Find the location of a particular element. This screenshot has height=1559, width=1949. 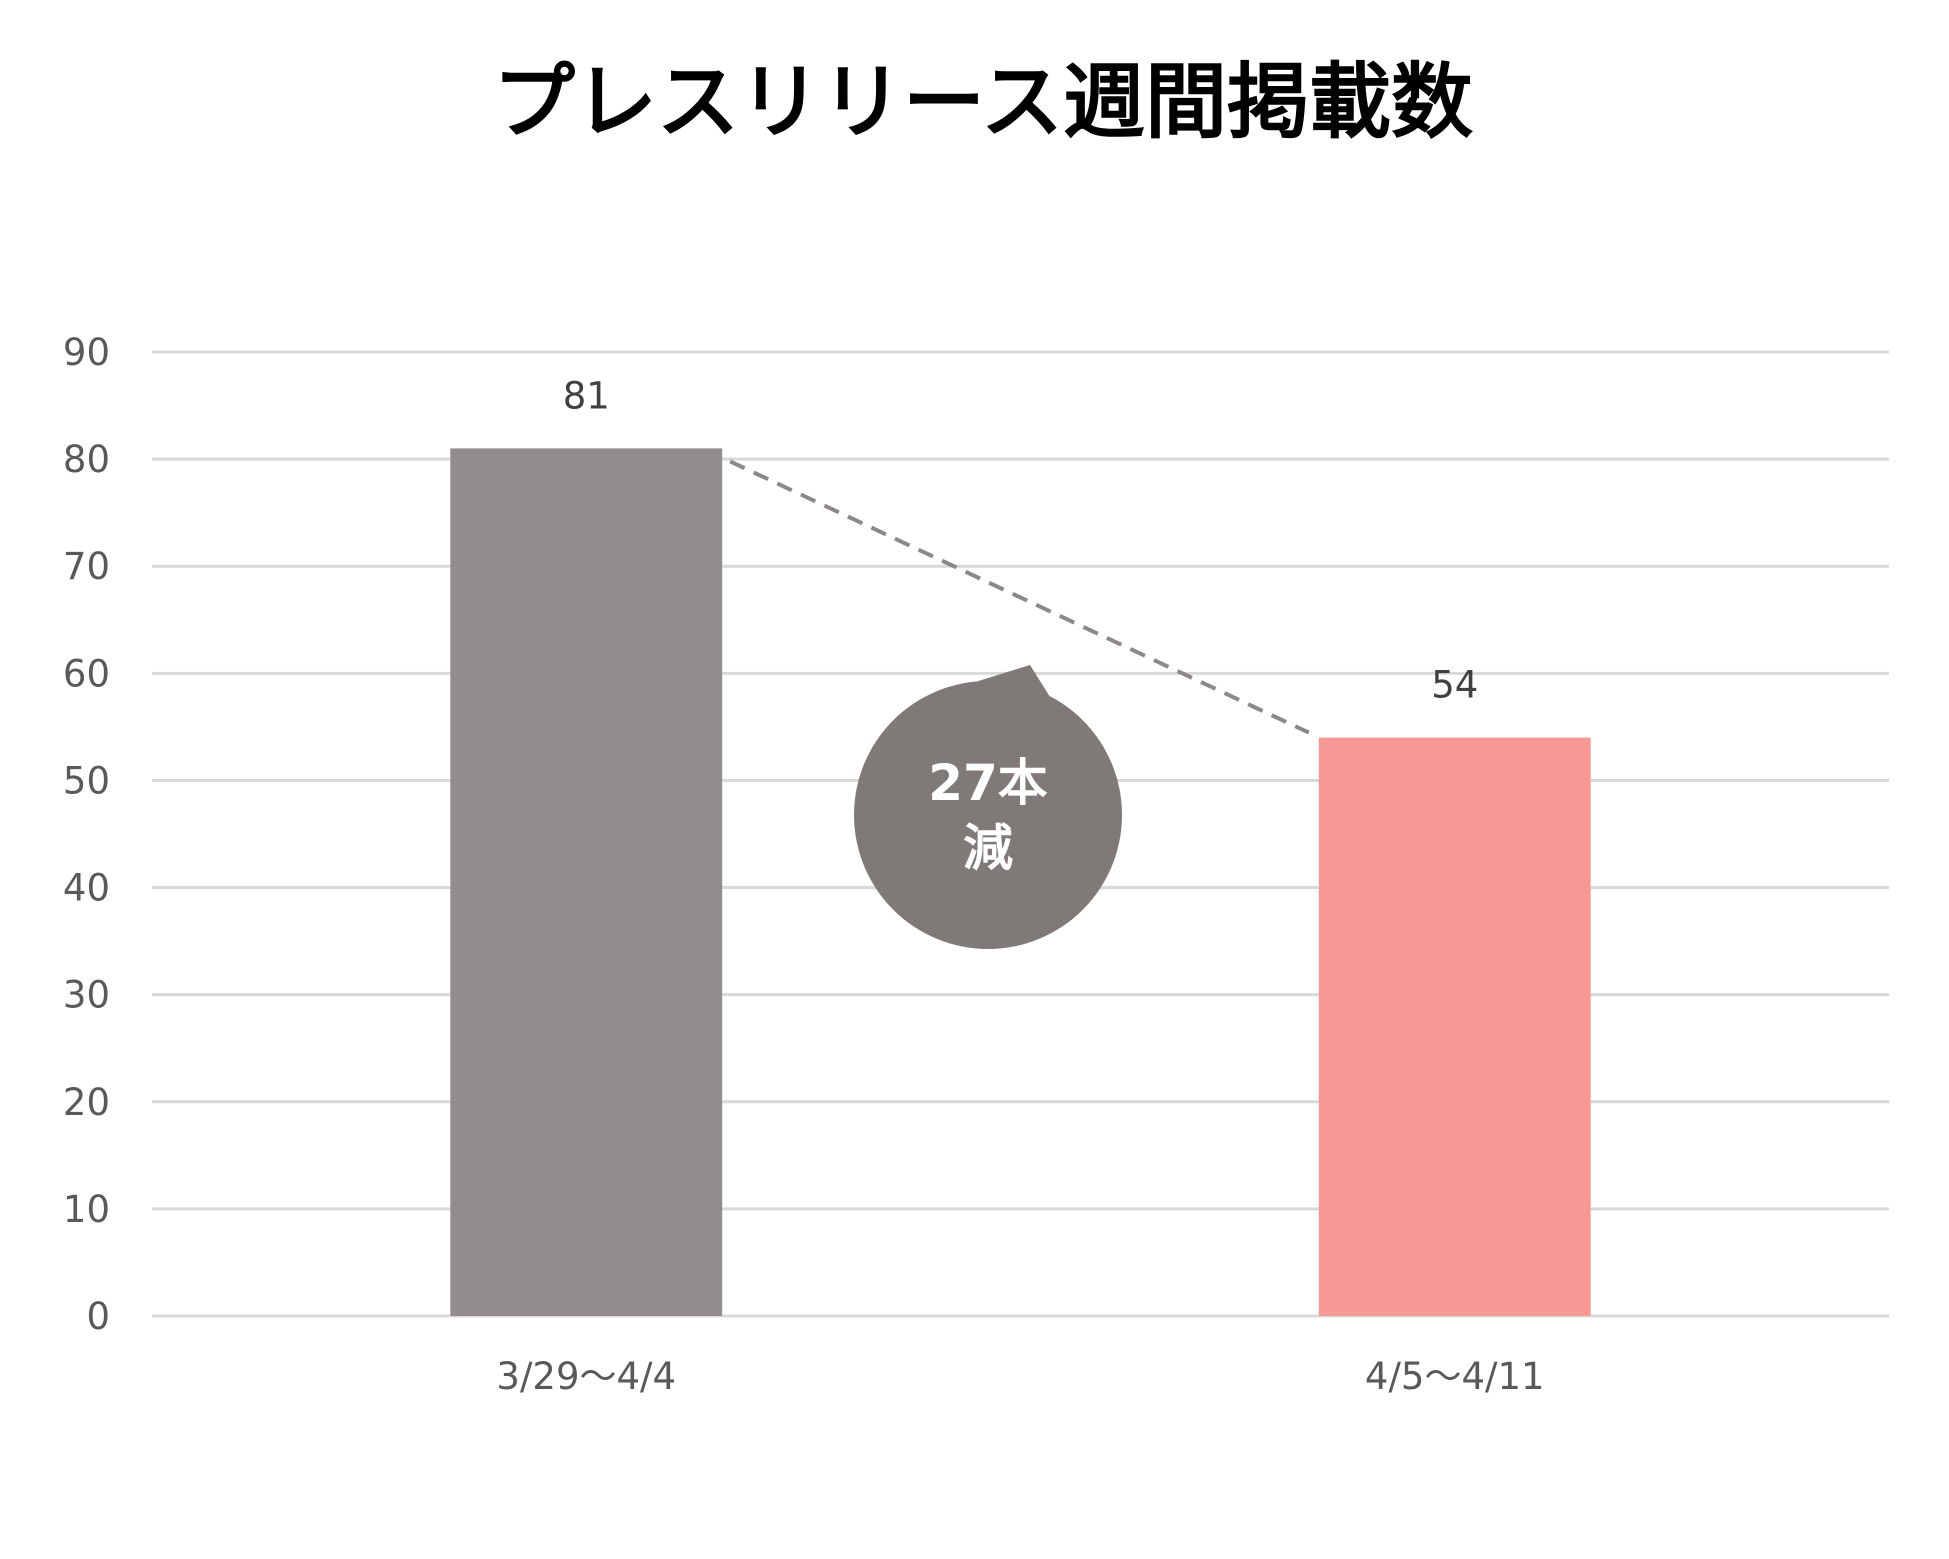

bar-value-label: 81 is located at coordinates (586, 395).